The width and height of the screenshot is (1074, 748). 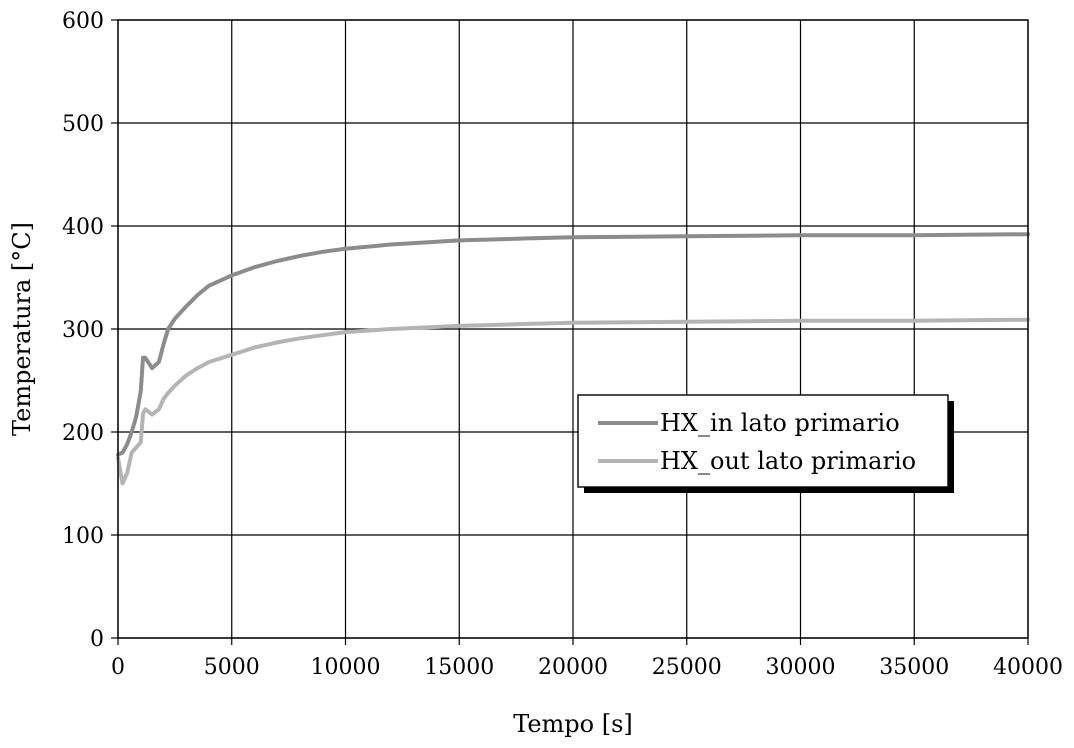 What do you see at coordinates (83, 330) in the screenshot?
I see `y-tick-label: 300` at bounding box center [83, 330].